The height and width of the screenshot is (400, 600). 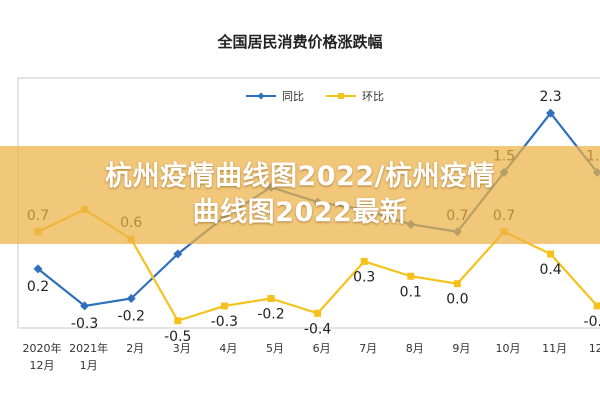 I want to click on x-tick-label-line: 4月, so click(x=228, y=348).